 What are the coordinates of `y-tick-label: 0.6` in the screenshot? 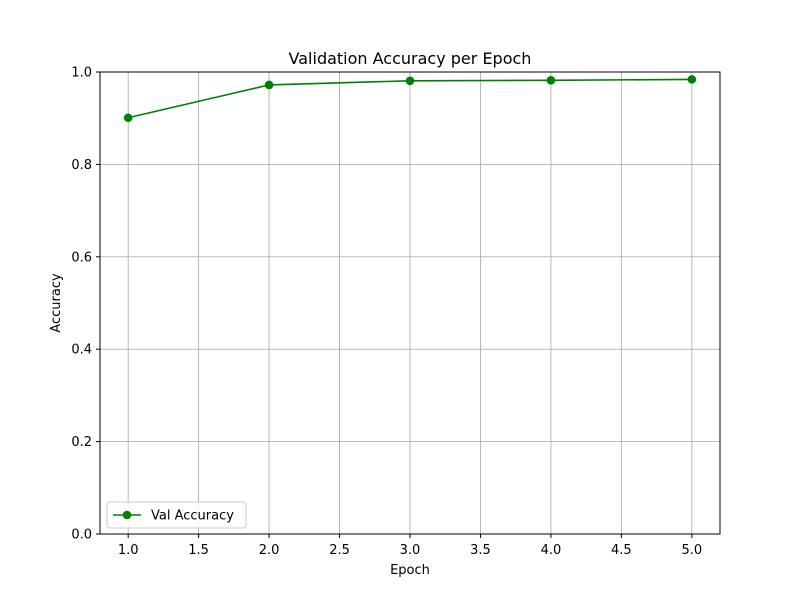 It's located at (81, 257).